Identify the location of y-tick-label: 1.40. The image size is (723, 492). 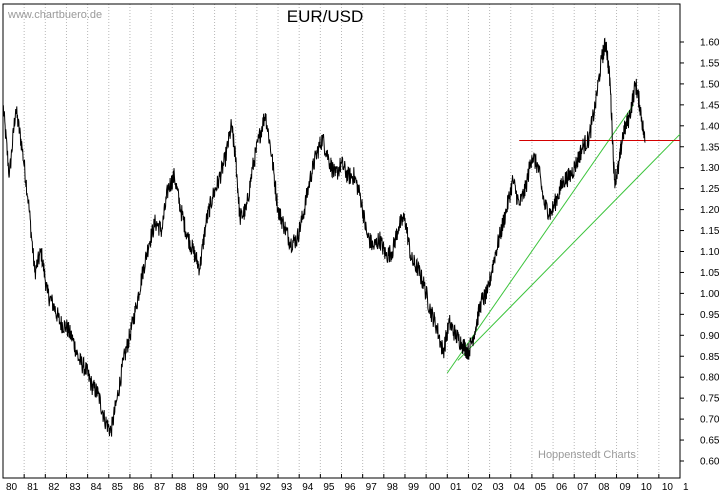
(710, 126).